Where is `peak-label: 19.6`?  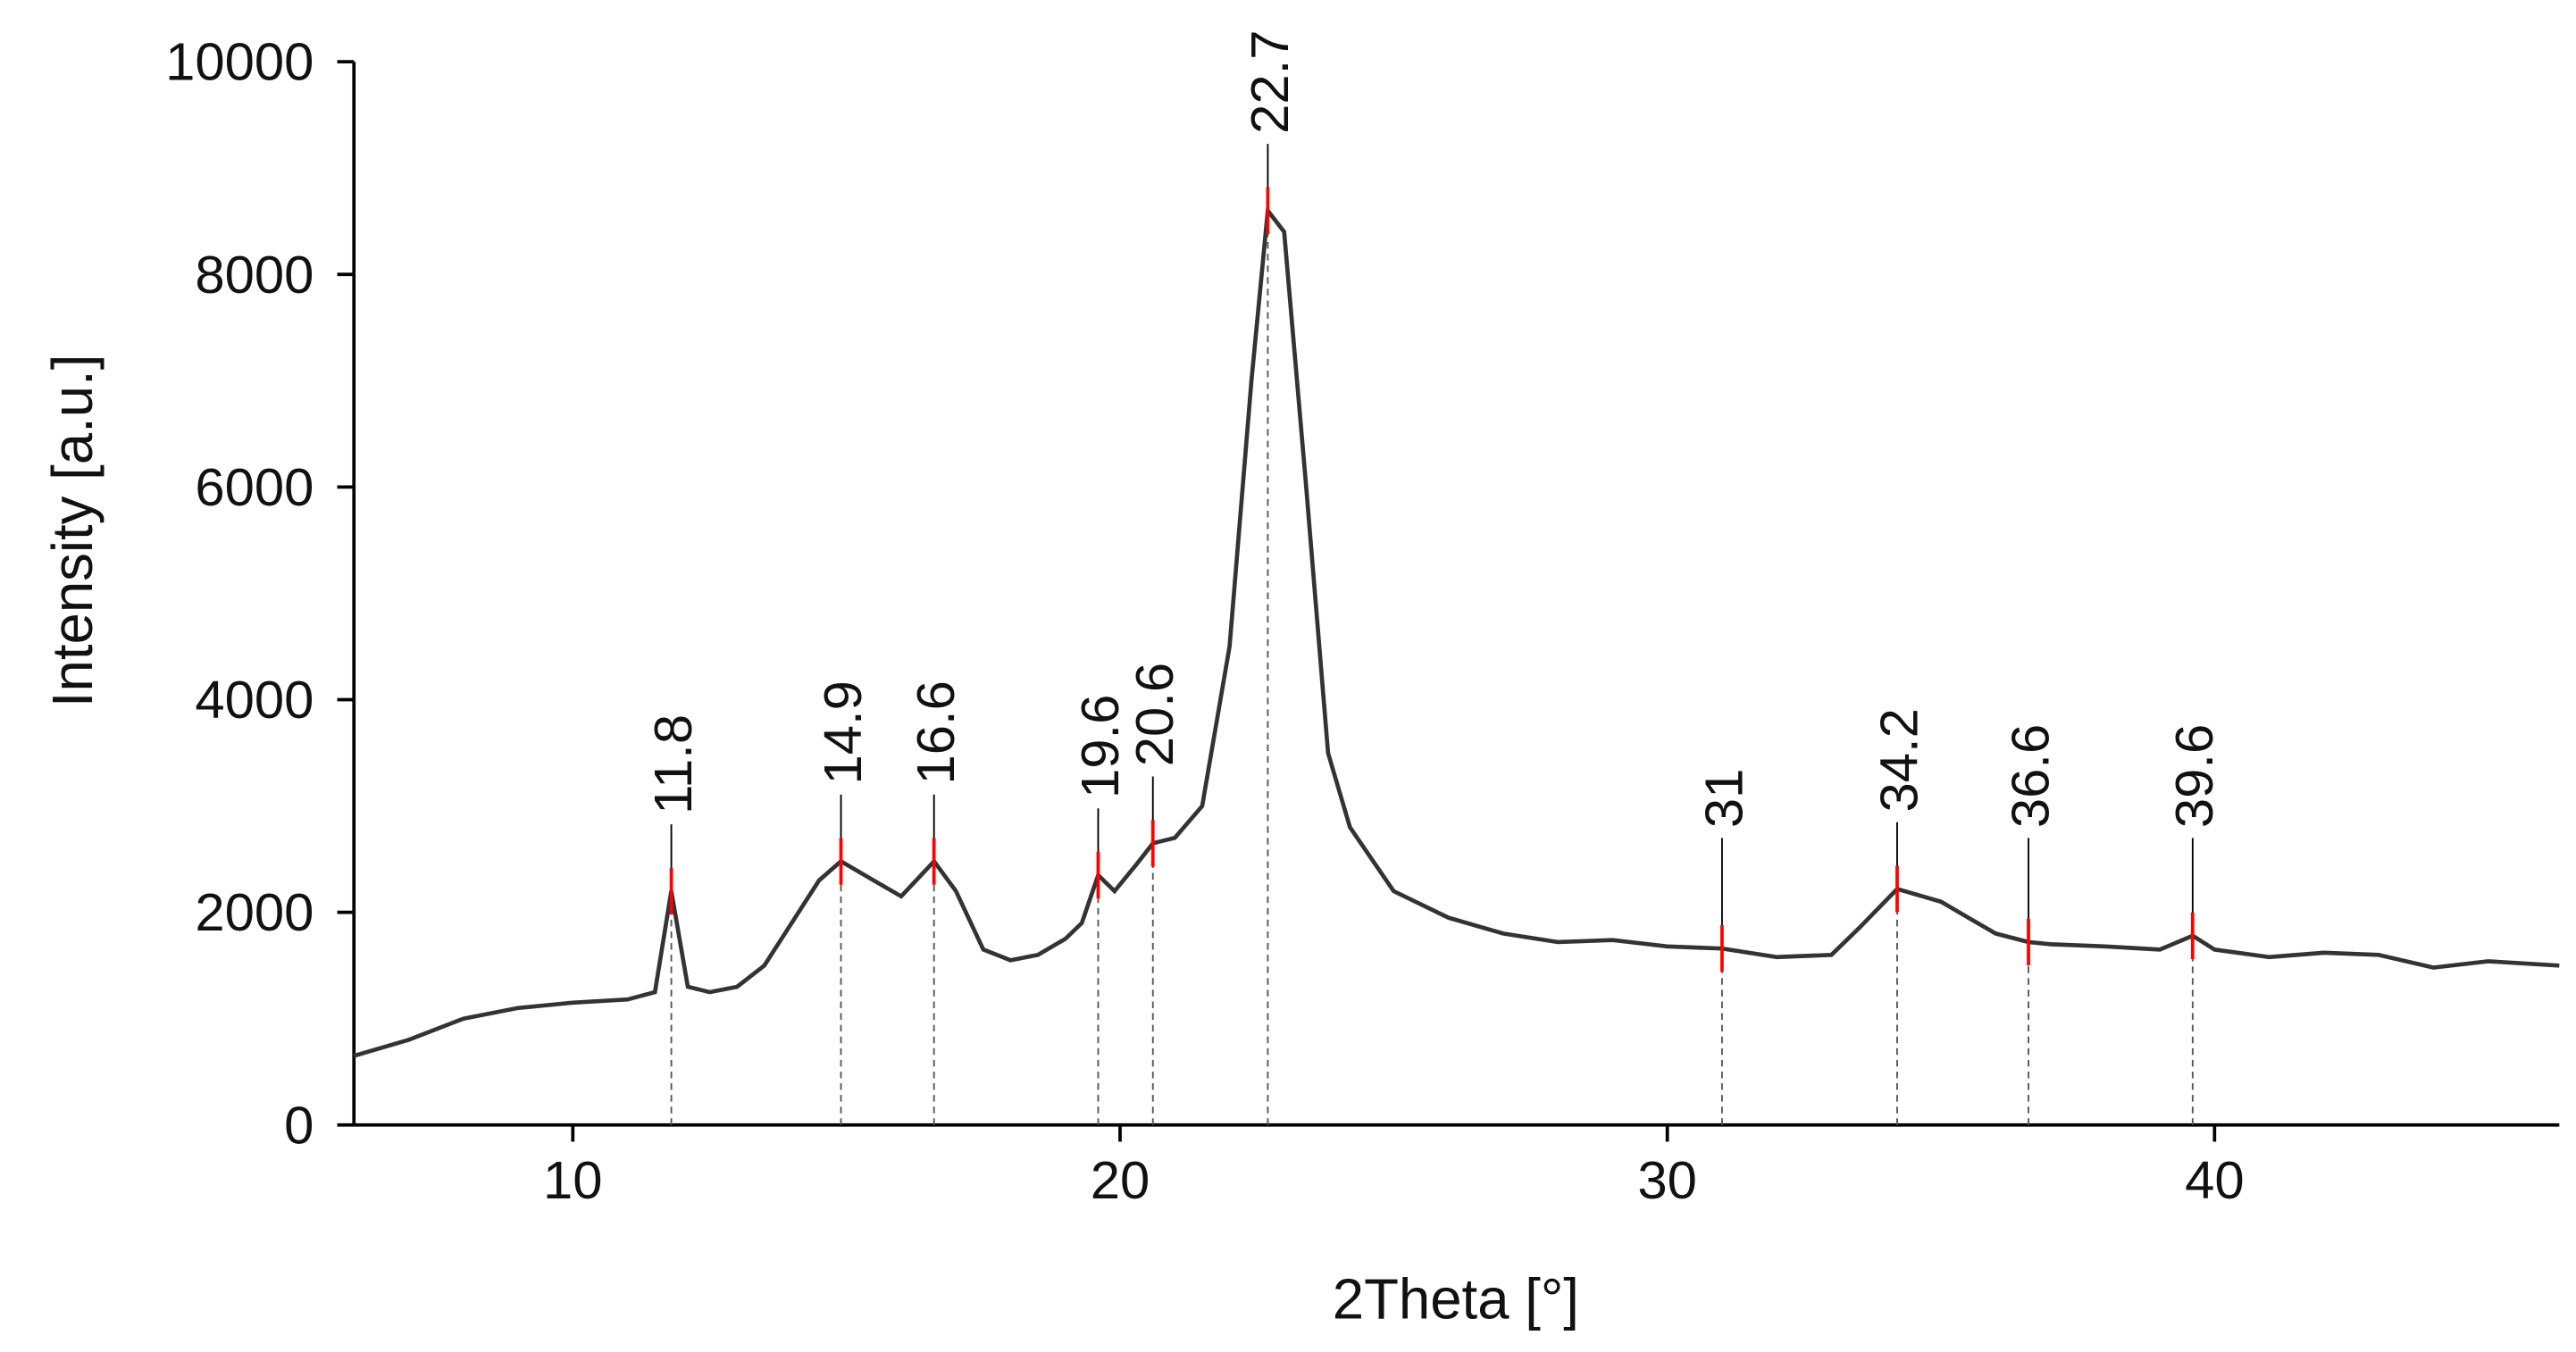
peak-label: 19.6 is located at coordinates (1100, 746).